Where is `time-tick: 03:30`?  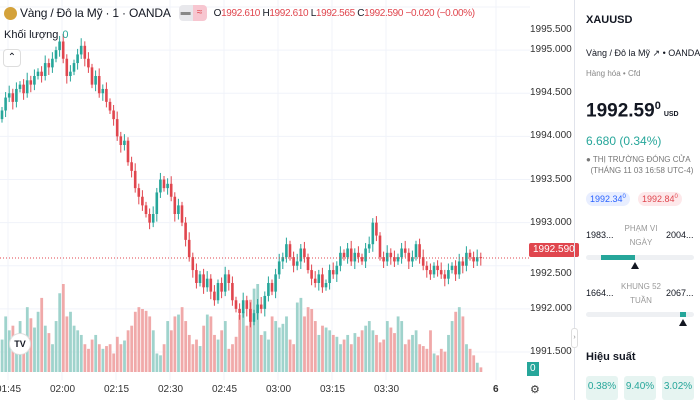 time-tick: 03:30 is located at coordinates (387, 389).